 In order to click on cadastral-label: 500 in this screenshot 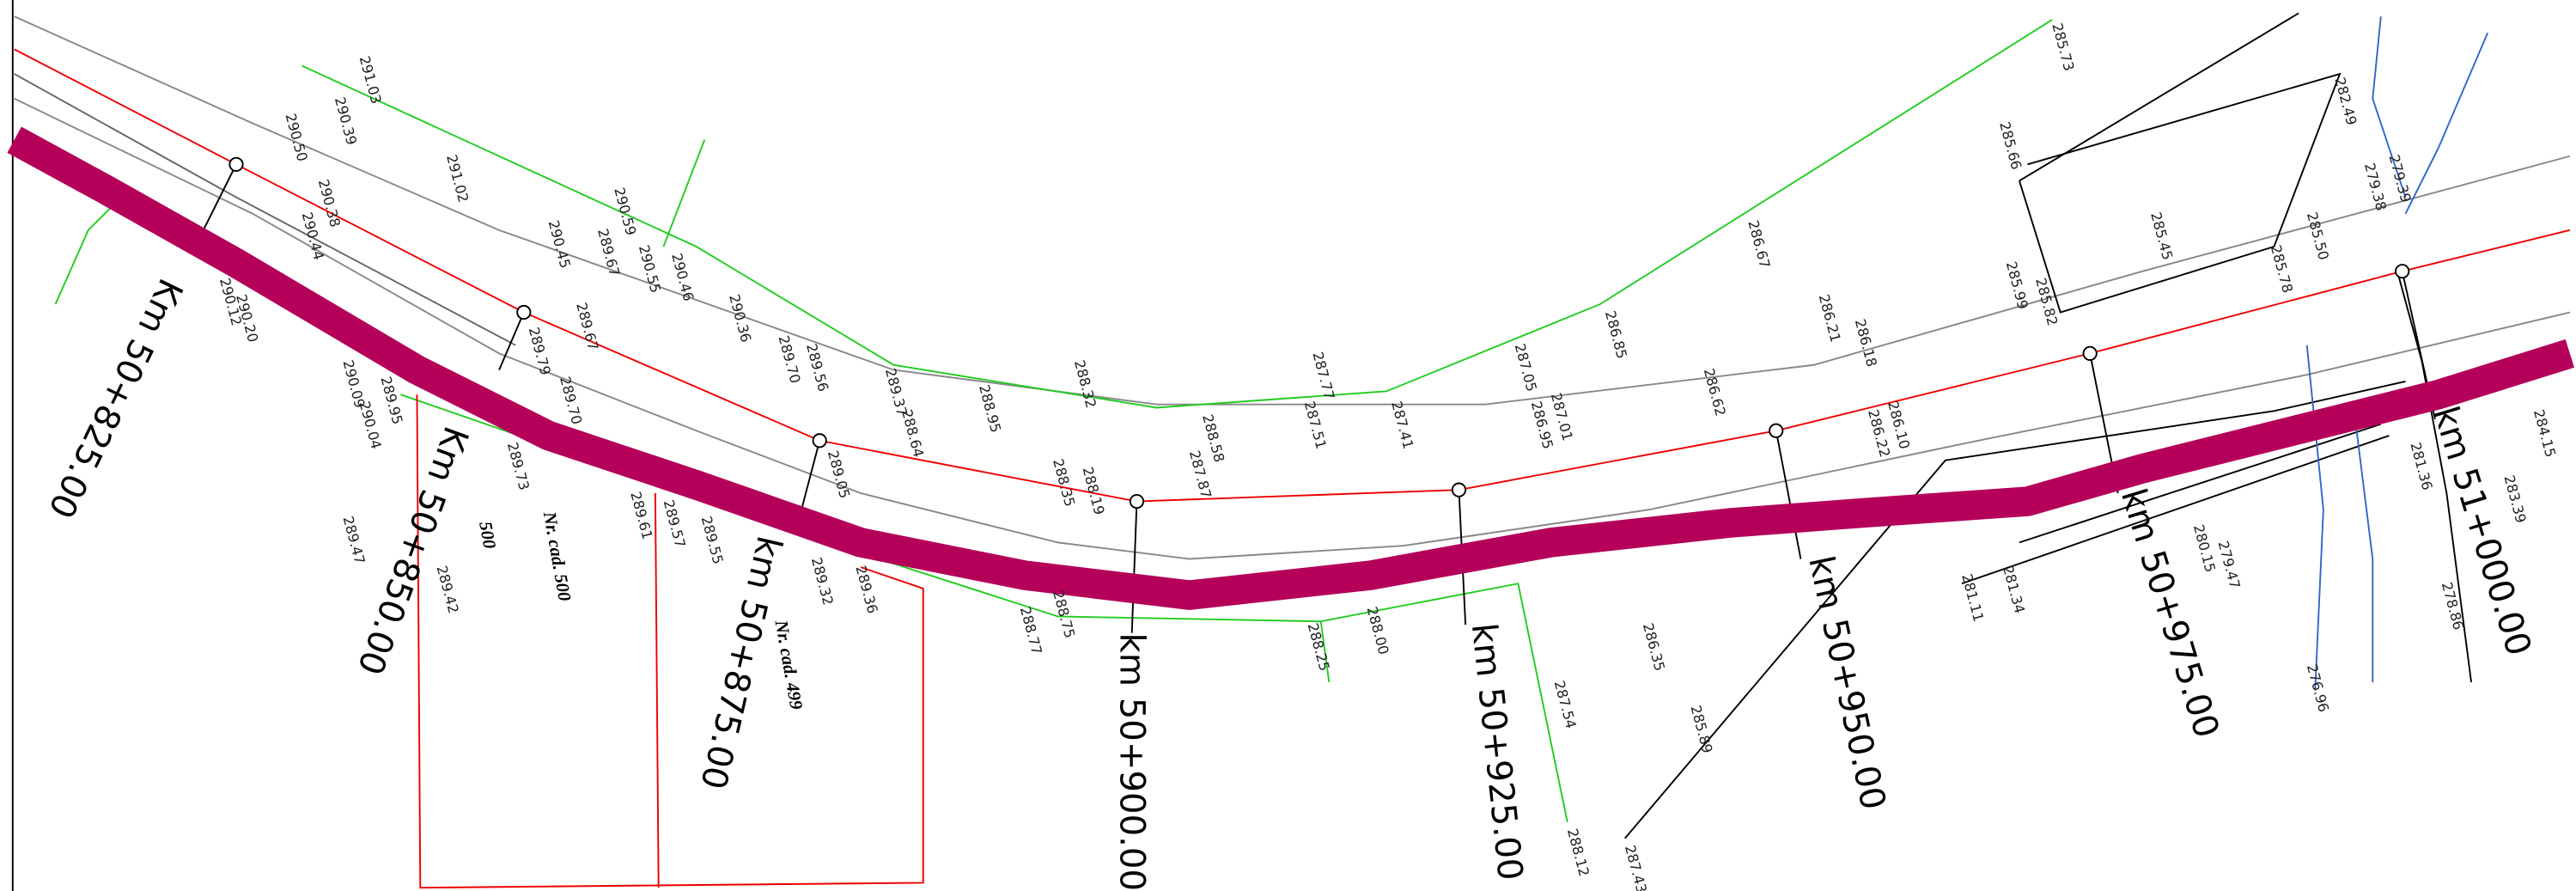, I will do `click(487, 535)`.